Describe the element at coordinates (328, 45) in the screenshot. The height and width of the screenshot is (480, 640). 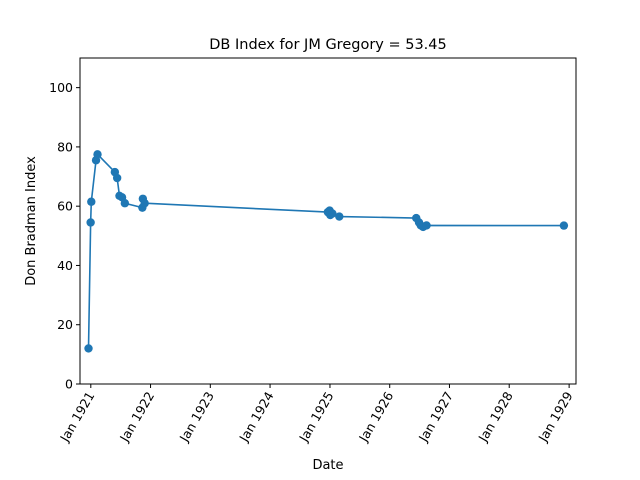
I see `chart-title: DB Index for JM Gregory = 53.45` at that location.